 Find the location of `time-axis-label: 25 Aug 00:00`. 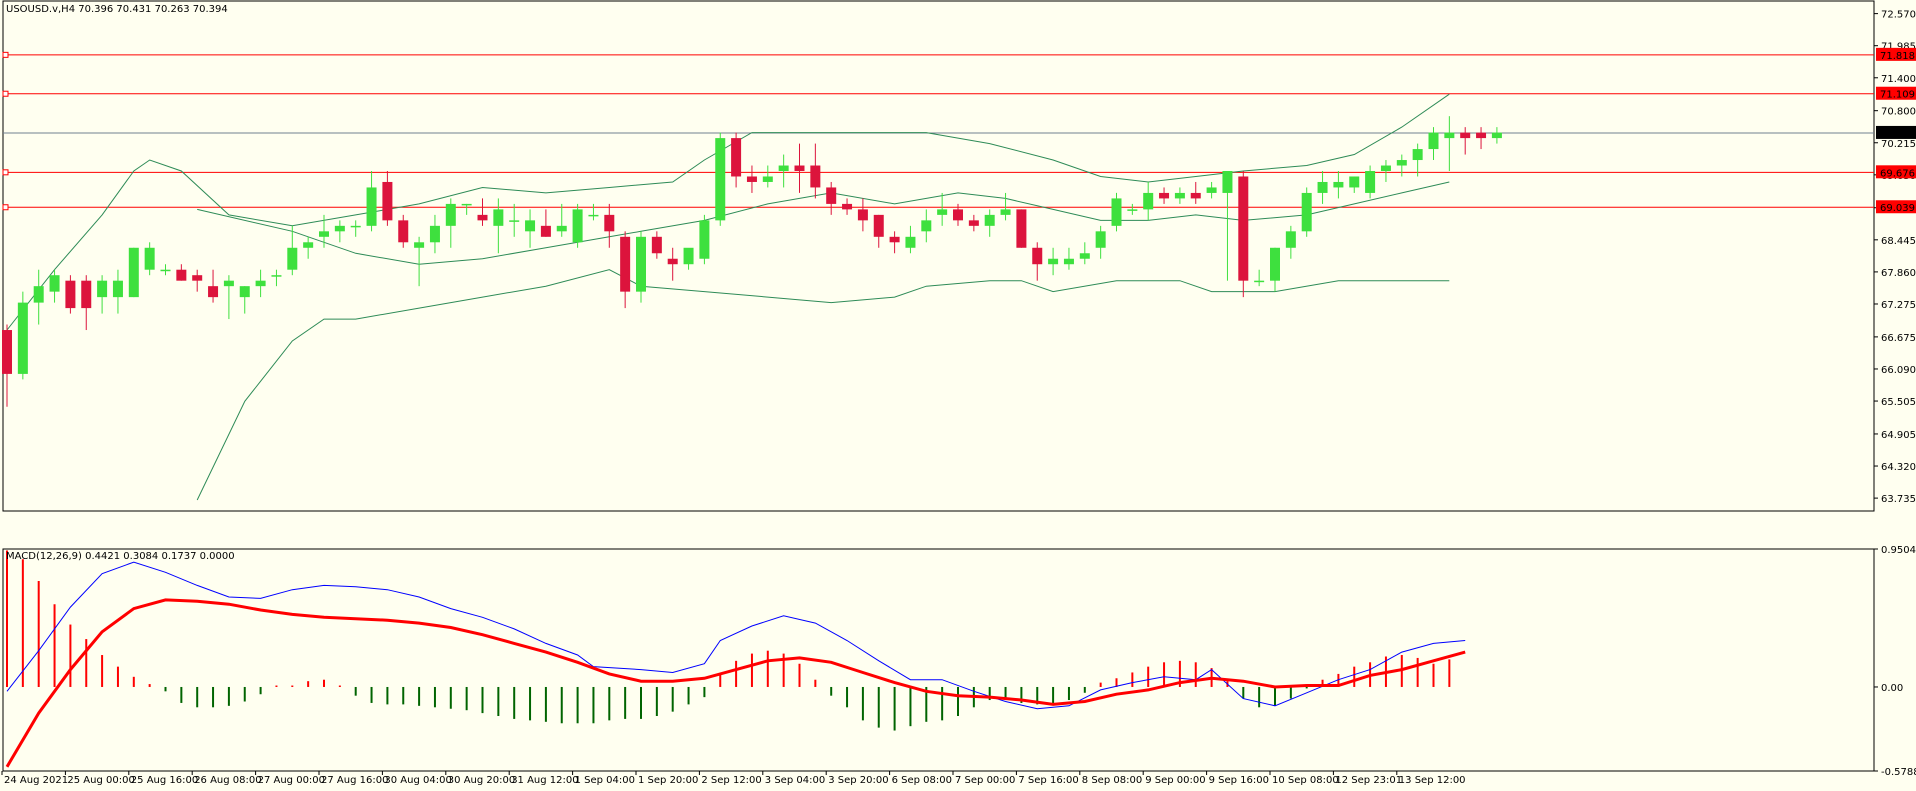

time-axis-label: 25 Aug 00:00 is located at coordinates (100, 780).